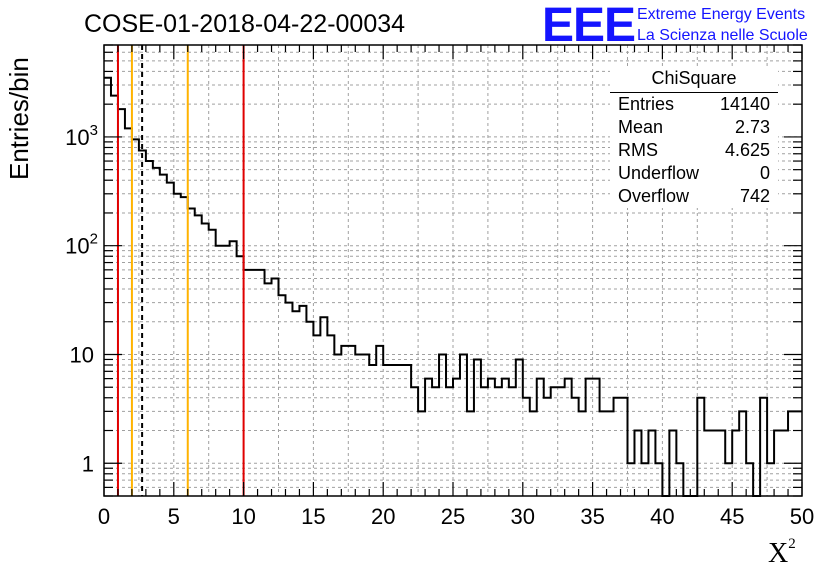 Image resolution: width=836 pixels, height=572 pixels. What do you see at coordinates (792, 543) in the screenshot?
I see `x-axis-label-exponent: 2` at bounding box center [792, 543].